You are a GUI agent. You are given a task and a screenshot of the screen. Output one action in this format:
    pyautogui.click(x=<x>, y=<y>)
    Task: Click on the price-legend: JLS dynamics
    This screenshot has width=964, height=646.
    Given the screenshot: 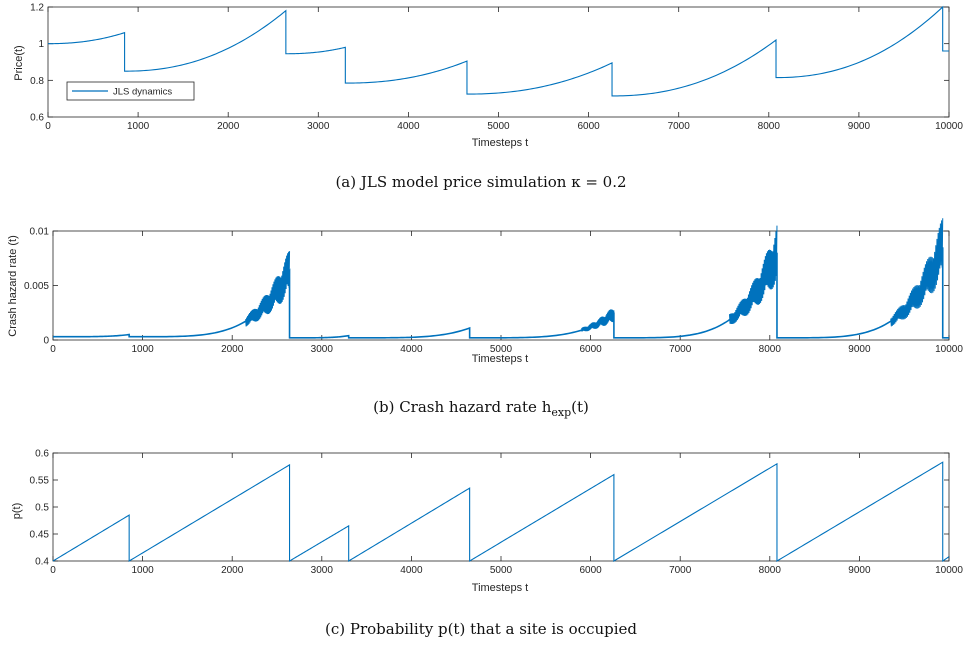 What is the action you would take?
    pyautogui.click(x=130, y=91)
    